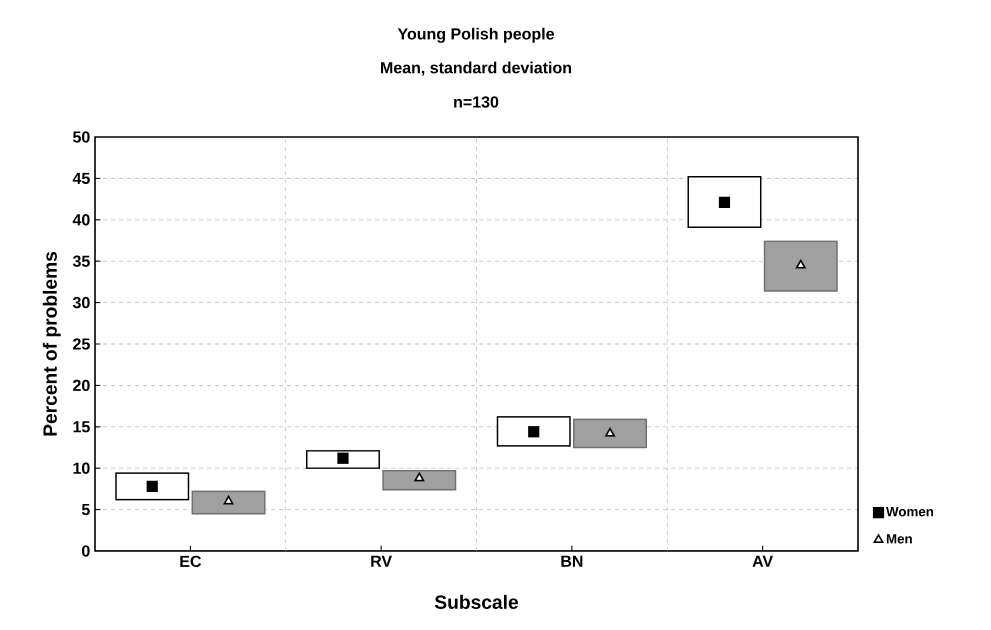  I want to click on x-tick-label: AV, so click(763, 561).